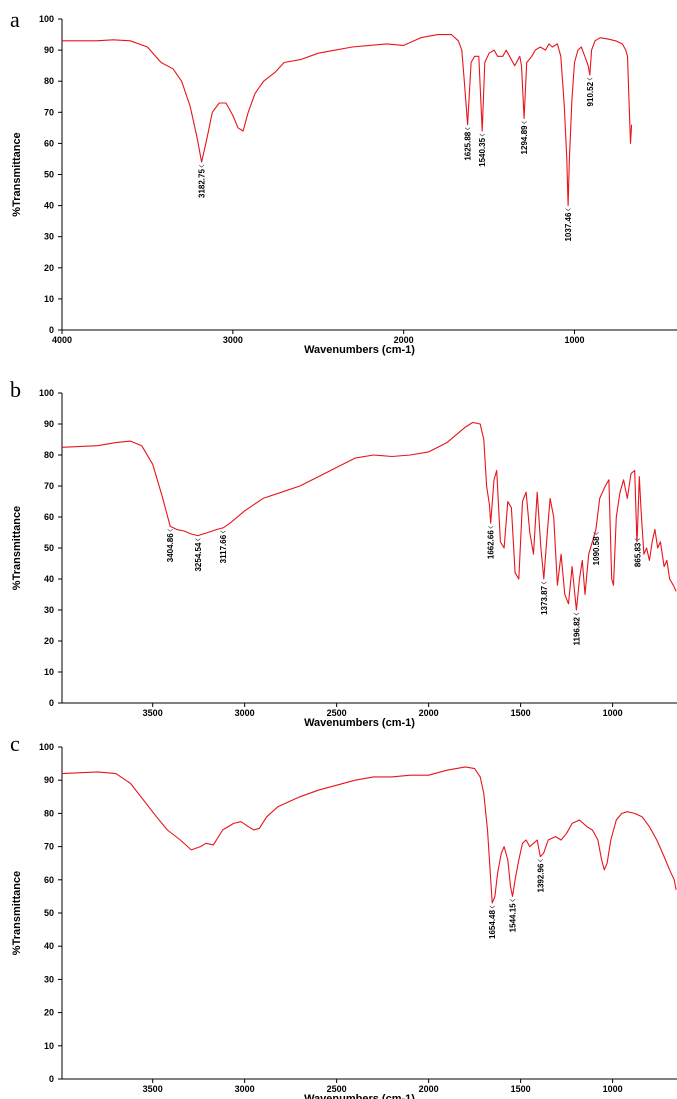 This screenshot has height=1099, width=677. Describe the element at coordinates (576, 630) in the screenshot. I see `peak-label: 1196.82` at that location.